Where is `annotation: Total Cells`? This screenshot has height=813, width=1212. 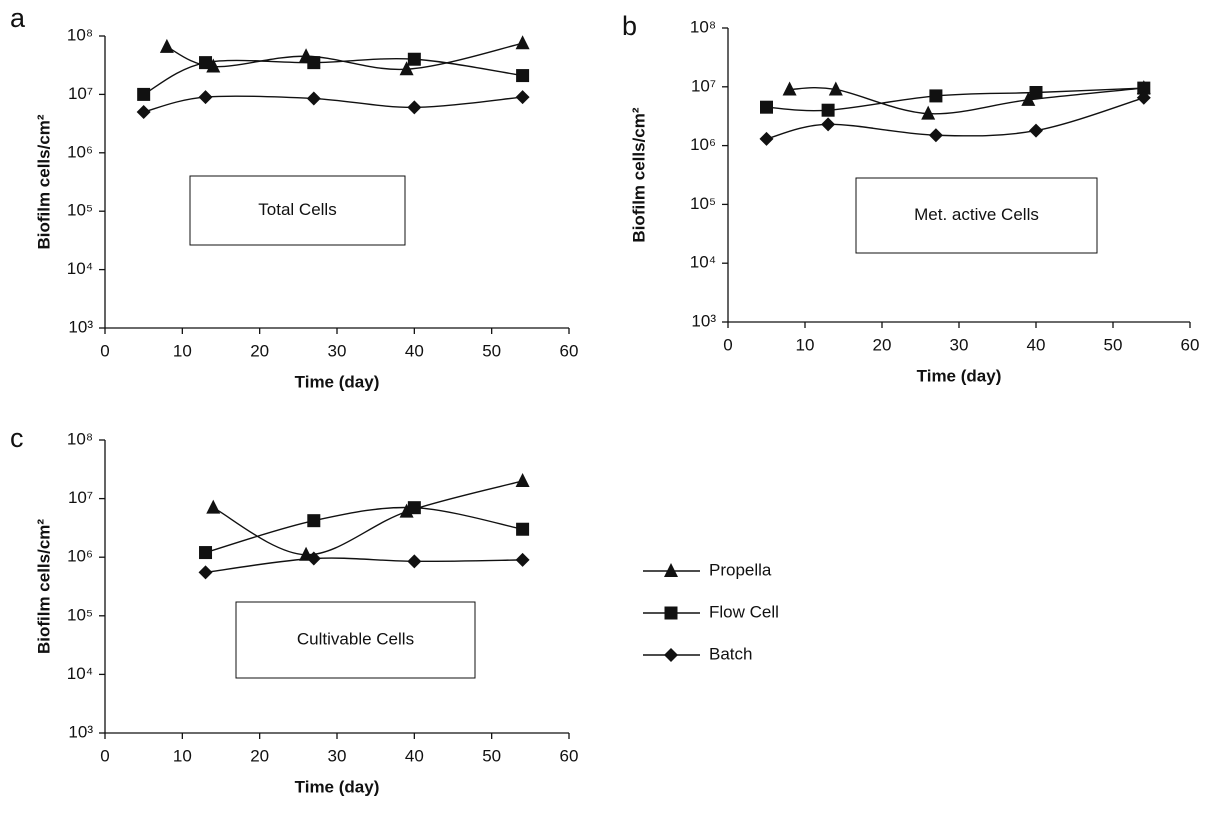
annotation: Total Cells is located at coordinates (297, 209).